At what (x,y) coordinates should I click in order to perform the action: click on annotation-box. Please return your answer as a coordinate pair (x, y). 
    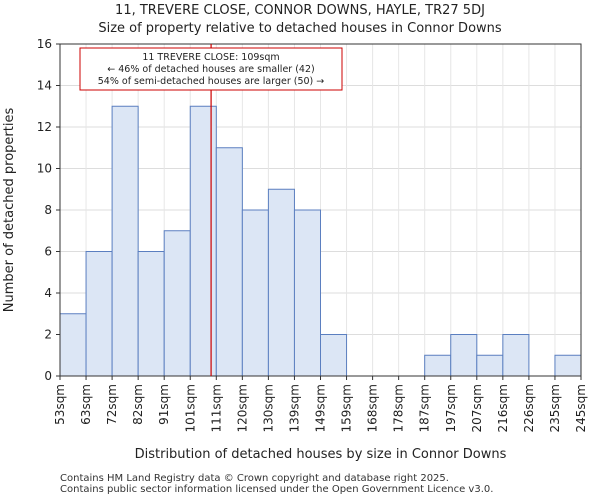
    Looking at the image, I should click on (211, 69).